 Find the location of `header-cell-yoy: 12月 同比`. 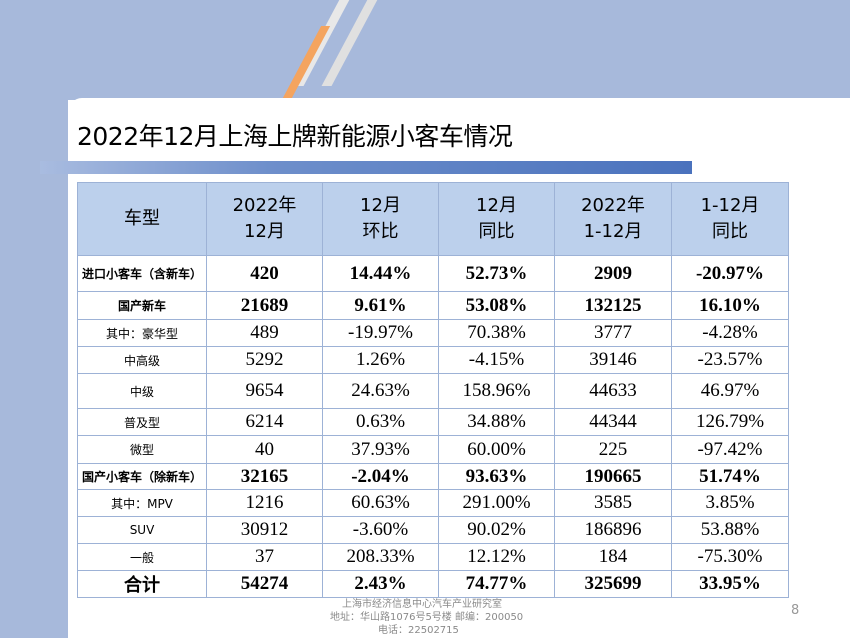

header-cell-yoy: 12月 同比 is located at coordinates (496, 219).